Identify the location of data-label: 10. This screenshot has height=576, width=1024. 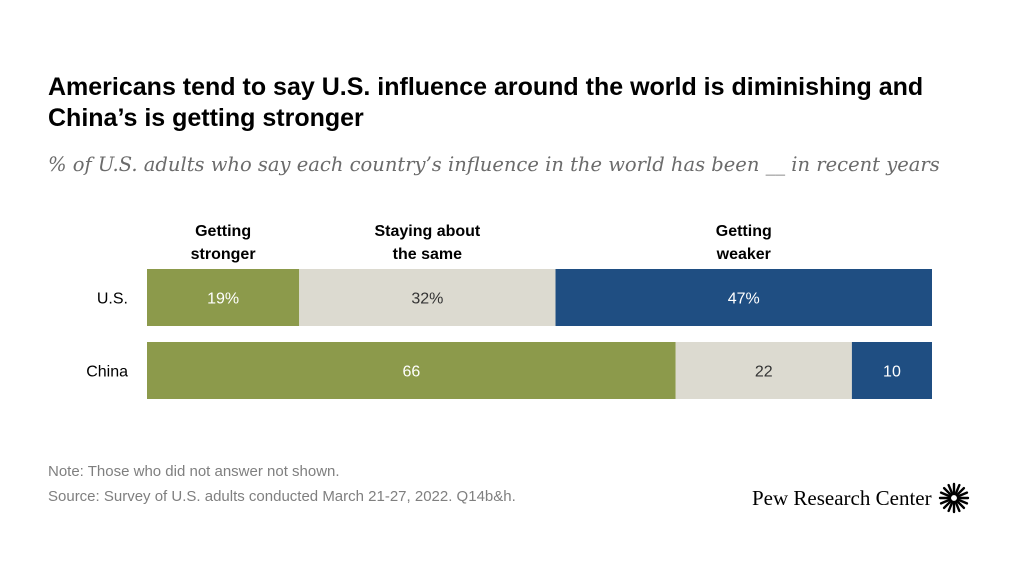
(892, 372).